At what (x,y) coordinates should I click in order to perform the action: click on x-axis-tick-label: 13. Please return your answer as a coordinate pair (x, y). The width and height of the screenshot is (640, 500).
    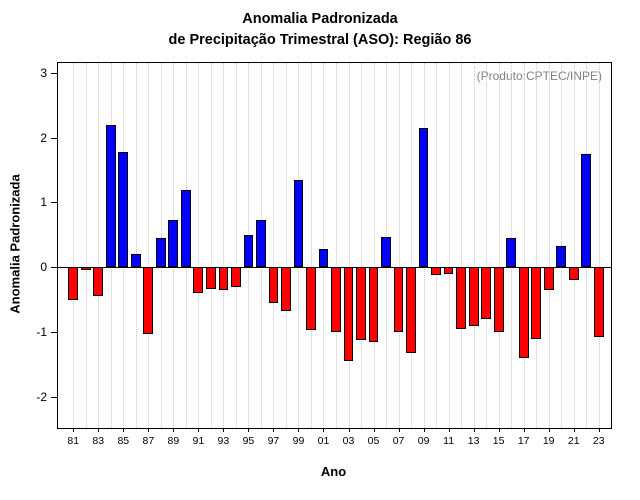
    Looking at the image, I should click on (473, 441).